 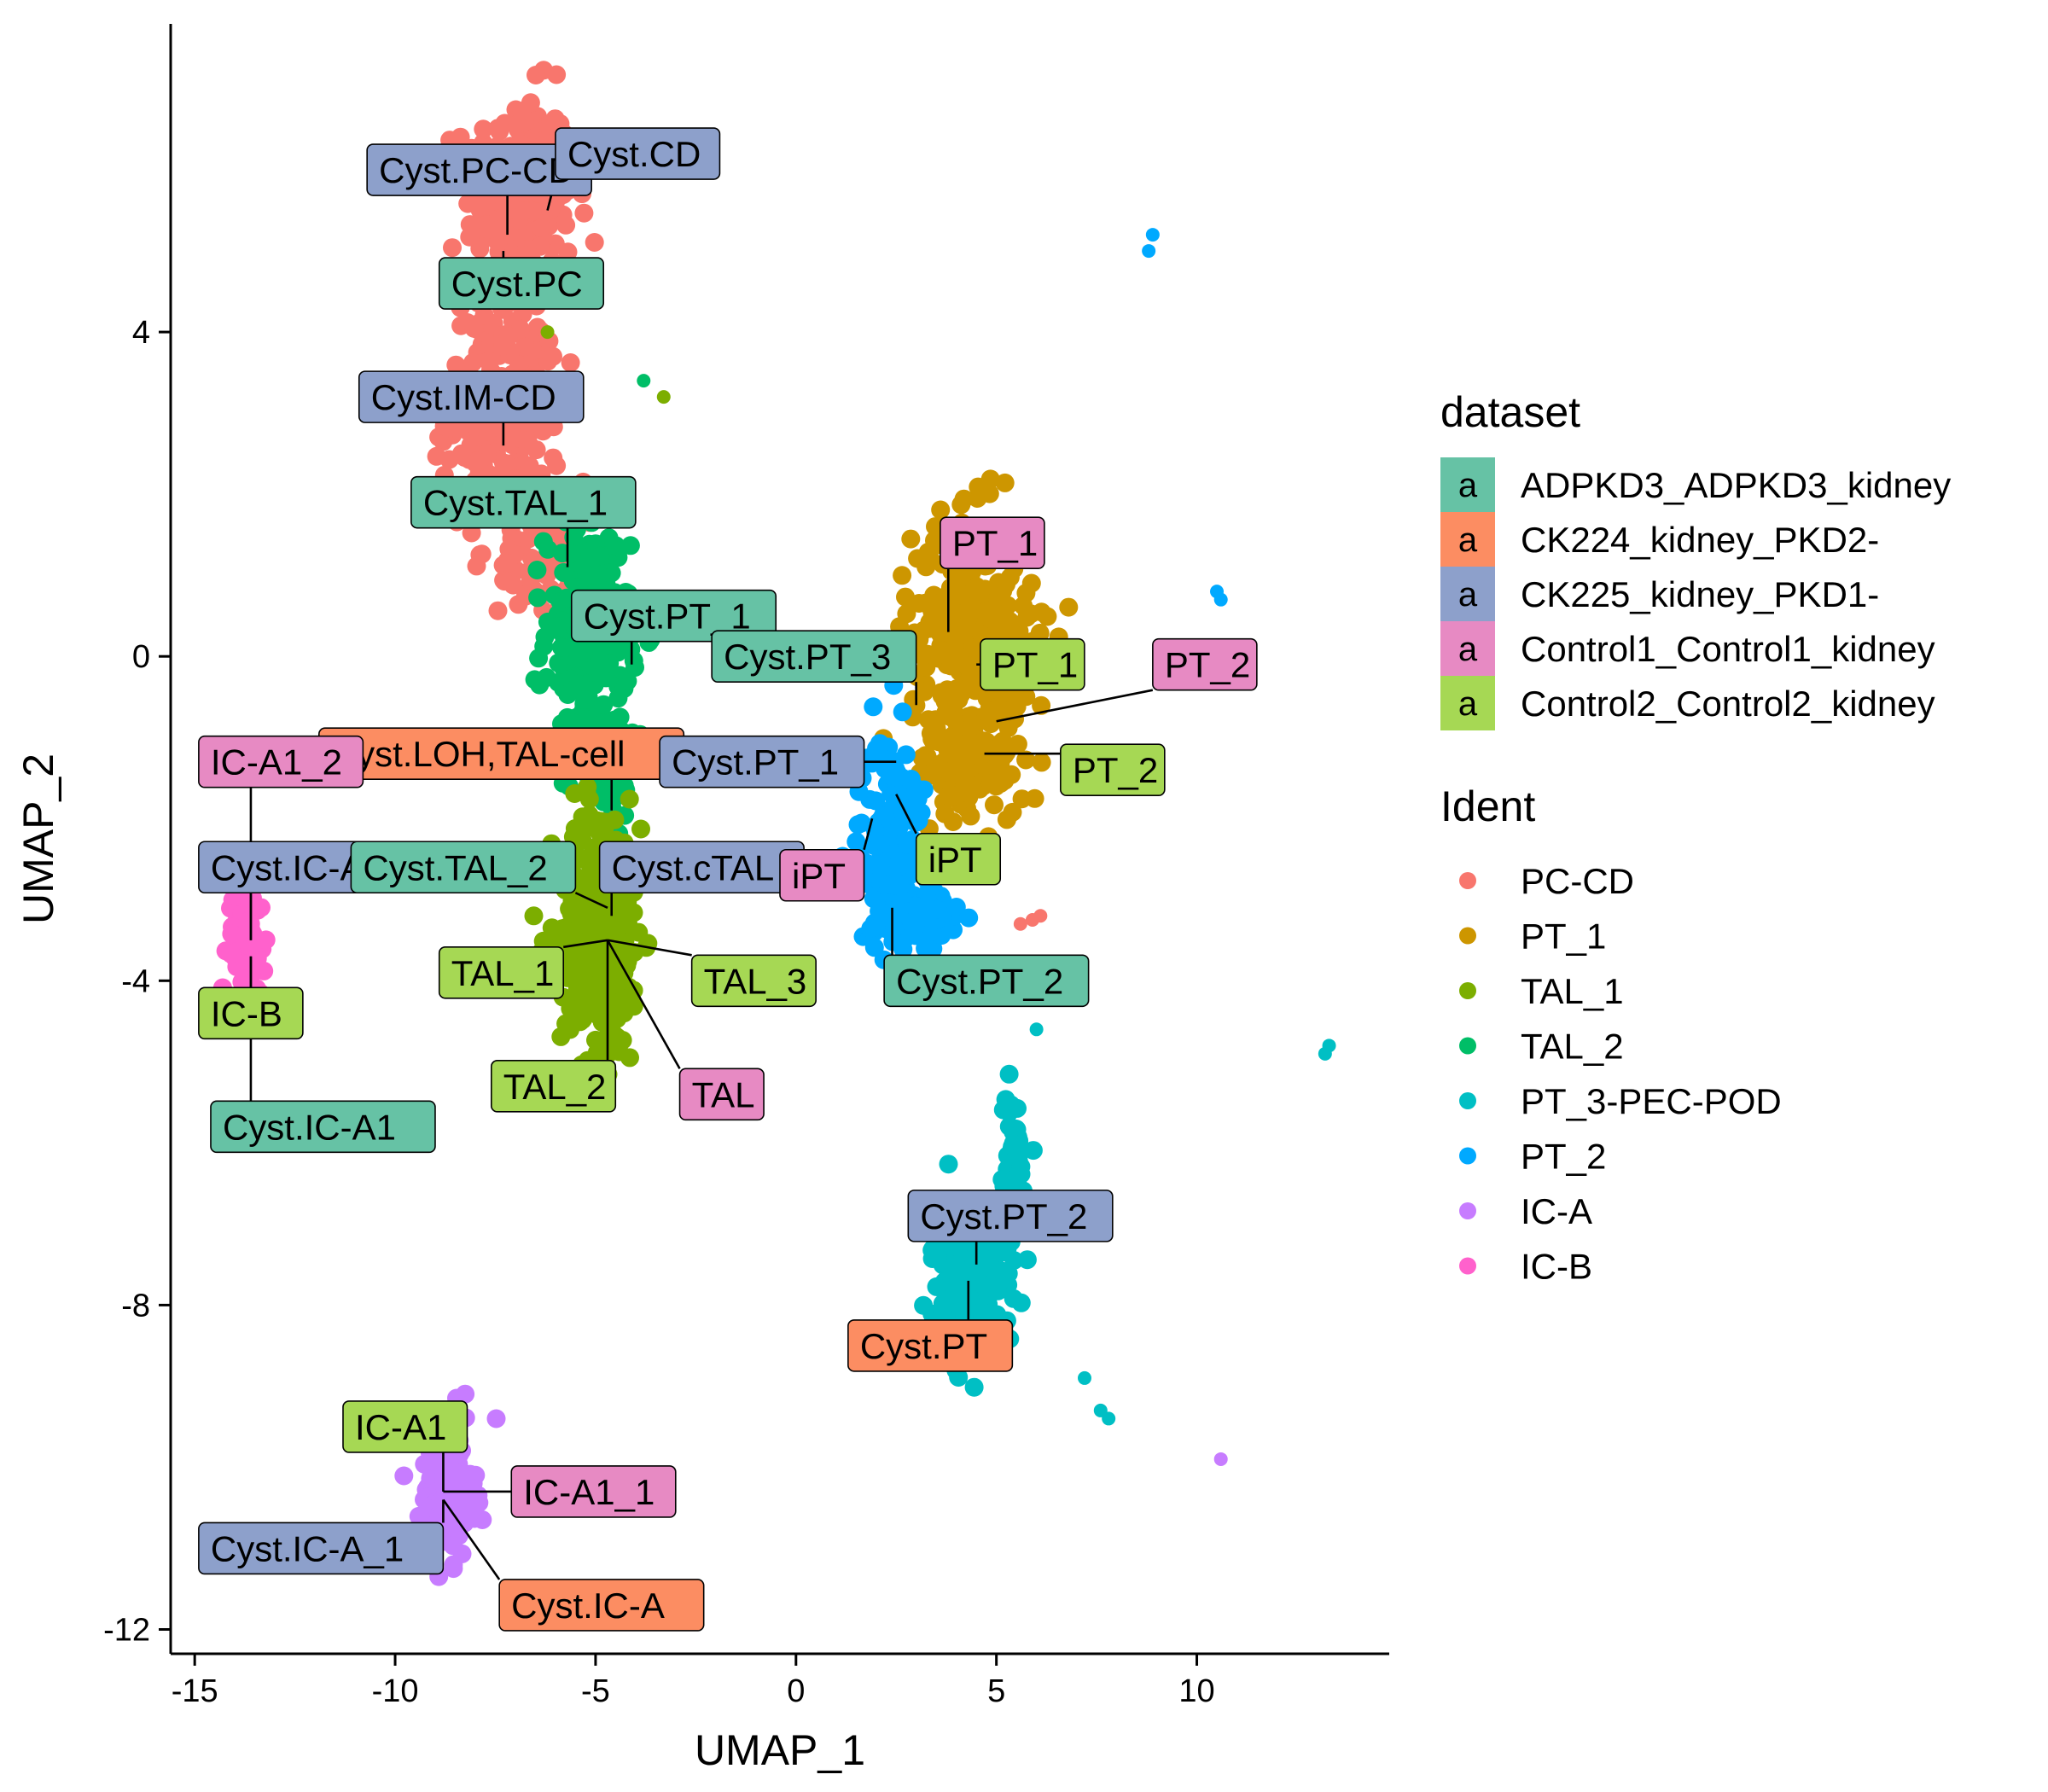 I want to click on annotation-label: iPT, so click(x=959, y=859).